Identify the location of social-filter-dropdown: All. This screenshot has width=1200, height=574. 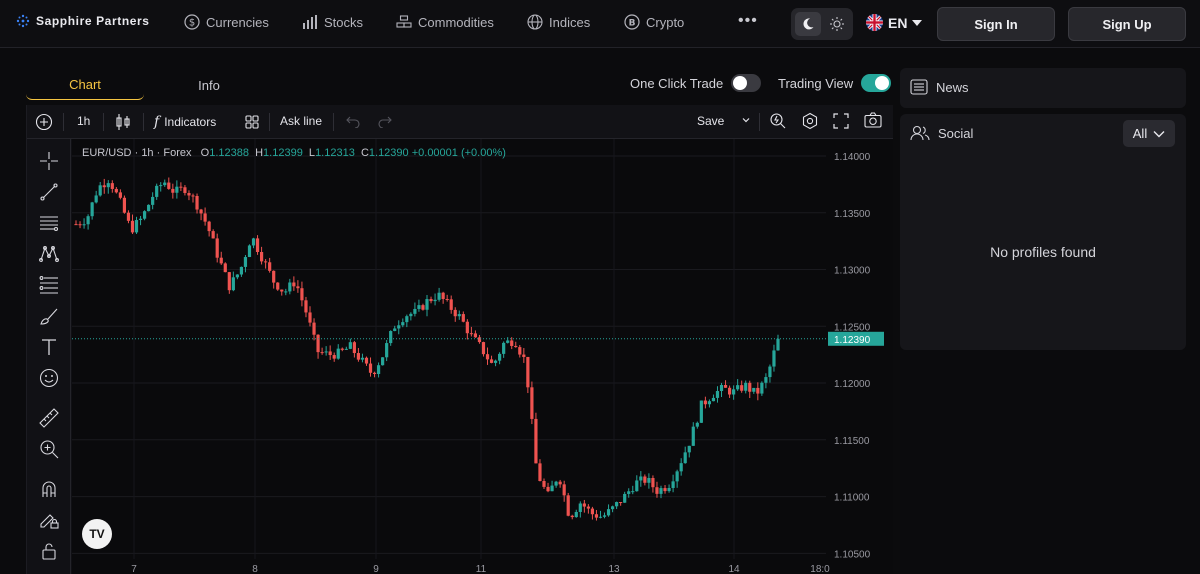
(1149, 133).